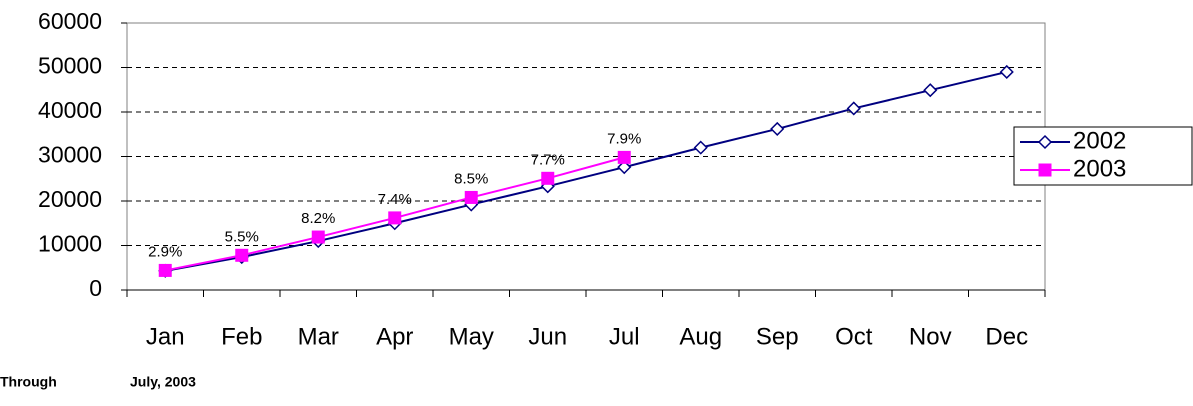 This screenshot has height=406, width=1193. Describe the element at coordinates (70, 155) in the screenshot. I see `y-tick-label: 30000` at that location.